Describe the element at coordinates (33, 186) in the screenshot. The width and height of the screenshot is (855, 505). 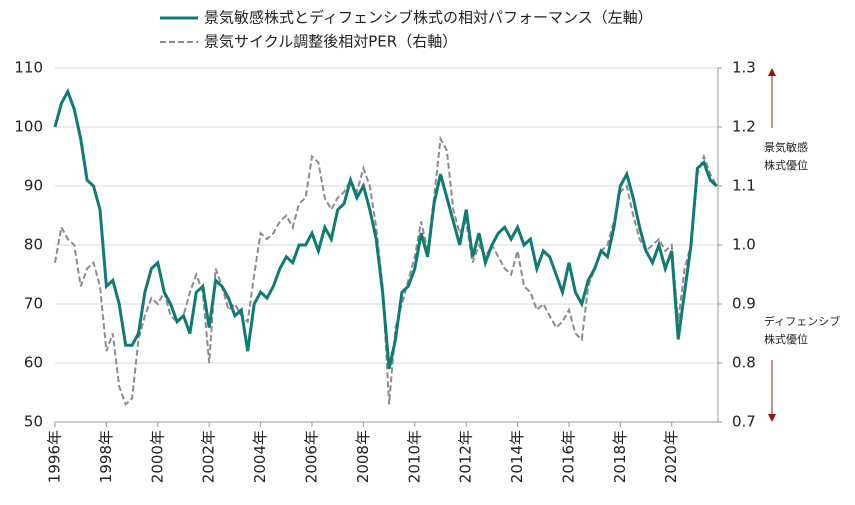
I see `y-tick-label: 90` at that location.